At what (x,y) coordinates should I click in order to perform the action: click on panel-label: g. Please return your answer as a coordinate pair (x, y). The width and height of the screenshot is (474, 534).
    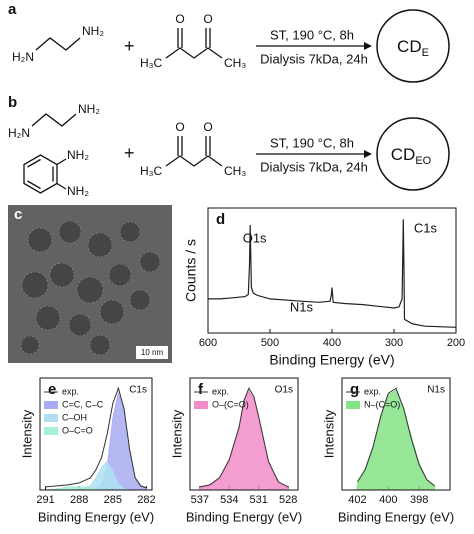
    Looking at the image, I should click on (354, 389).